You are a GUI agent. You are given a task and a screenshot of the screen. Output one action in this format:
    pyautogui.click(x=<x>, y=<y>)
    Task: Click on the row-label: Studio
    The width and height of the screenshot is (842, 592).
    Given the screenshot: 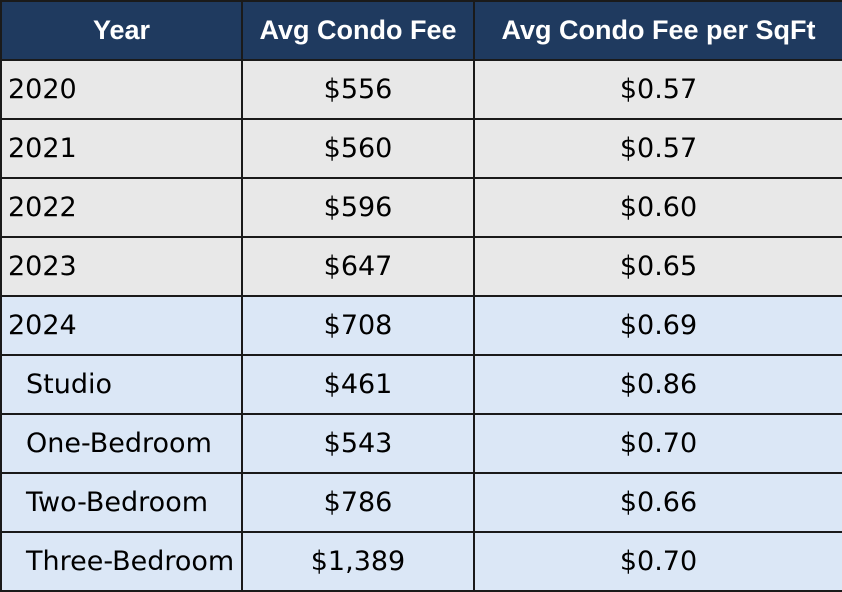 What is the action you would take?
    pyautogui.click(x=121, y=384)
    